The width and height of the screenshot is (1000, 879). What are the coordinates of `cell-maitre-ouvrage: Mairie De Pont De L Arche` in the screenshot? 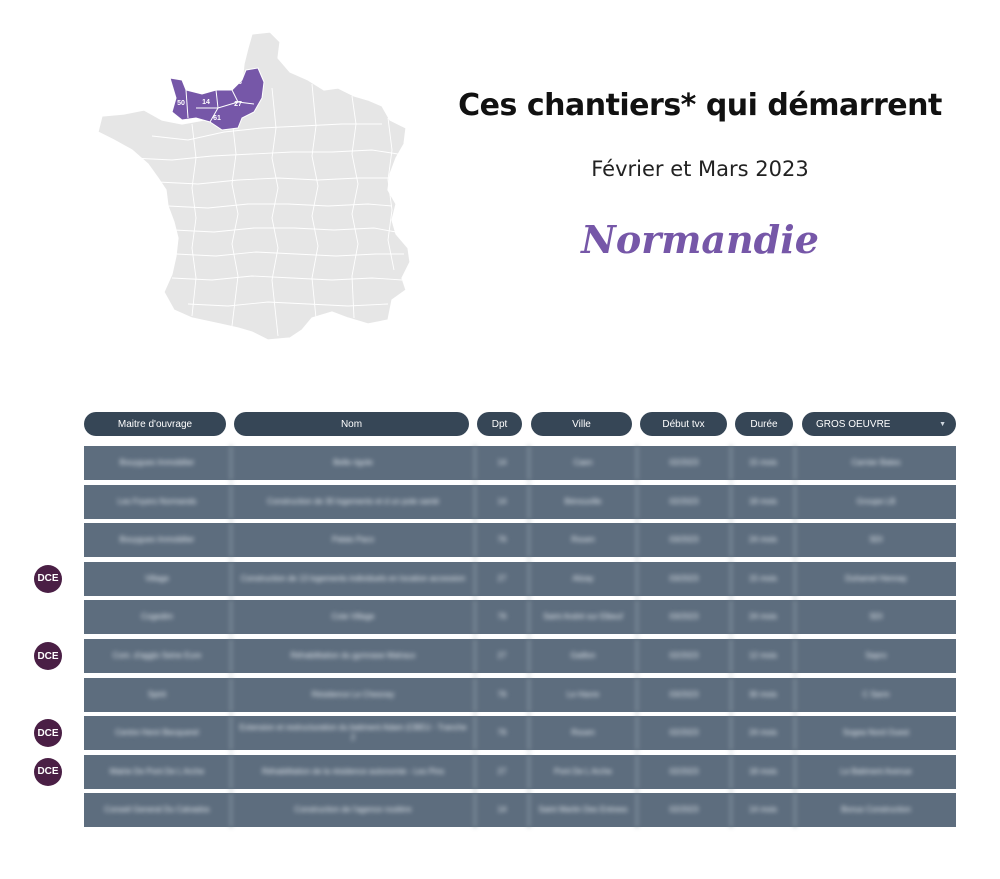 It's located at (158, 771).